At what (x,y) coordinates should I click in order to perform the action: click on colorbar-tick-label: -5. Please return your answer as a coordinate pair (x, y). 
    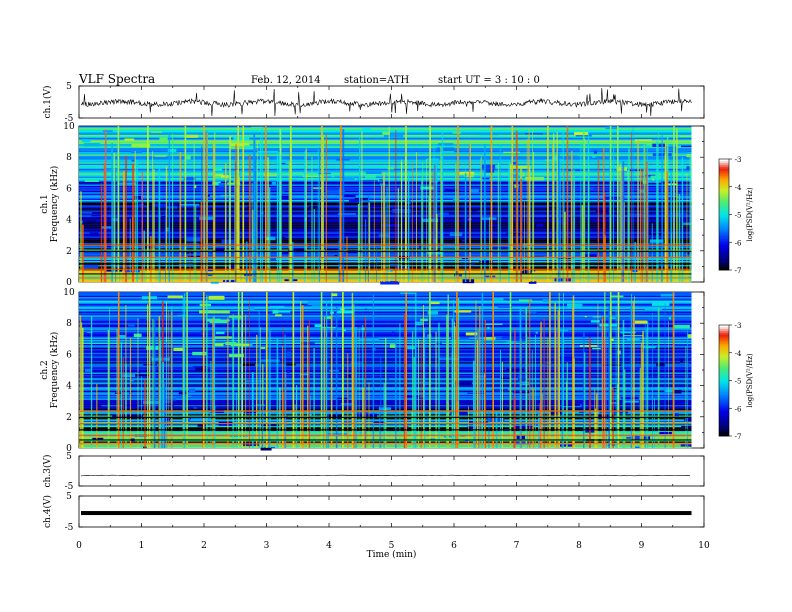
    Looking at the image, I should click on (738, 382).